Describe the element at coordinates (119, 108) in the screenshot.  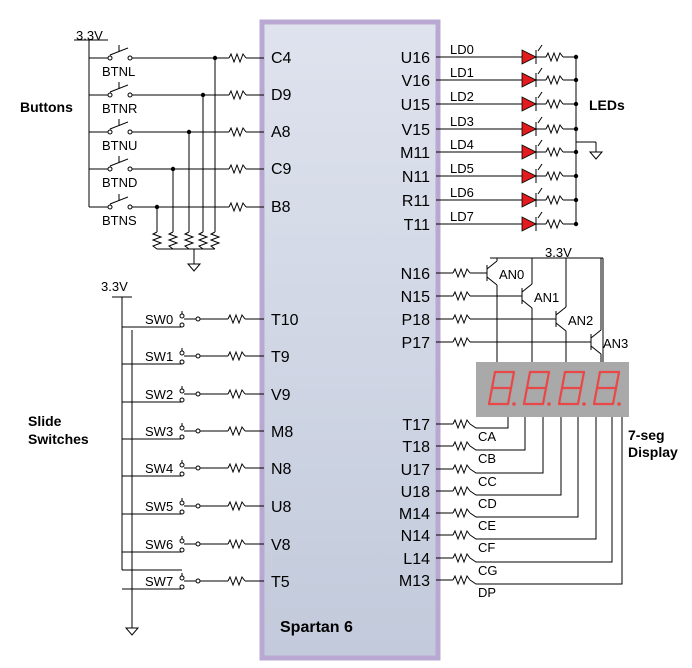
I see `button-name: BTNR` at that location.